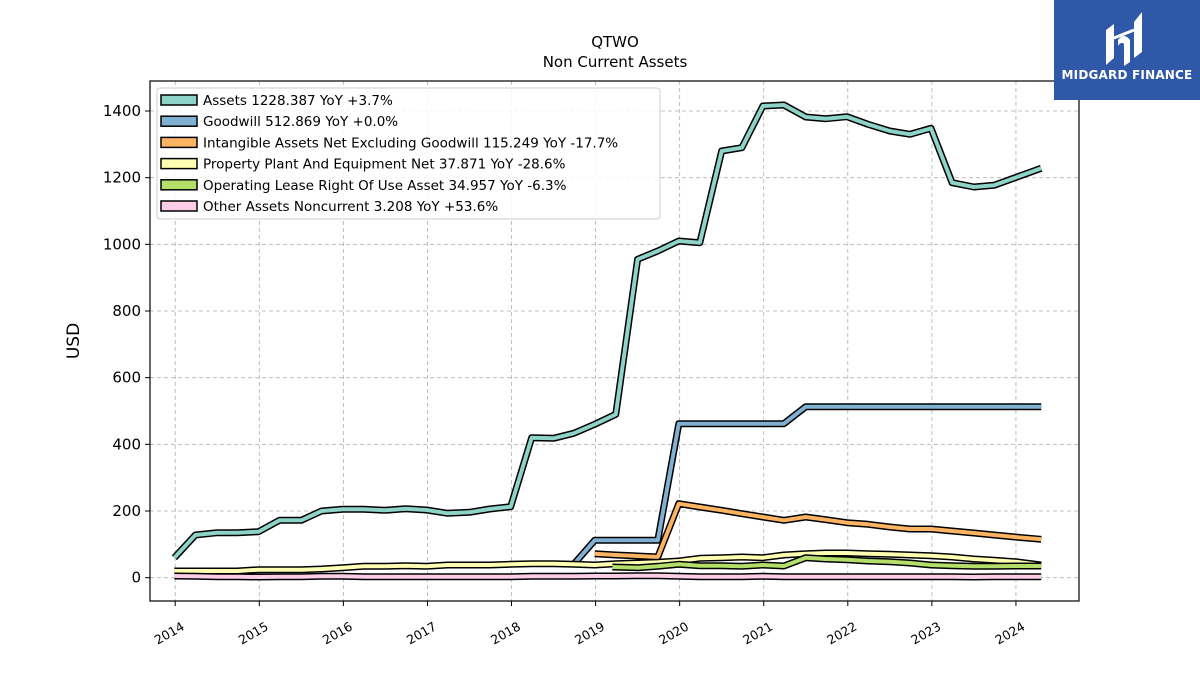 Image resolution: width=1200 pixels, height=675 pixels. Describe the element at coordinates (253, 633) in the screenshot. I see `x-tick-label: 2015` at that location.